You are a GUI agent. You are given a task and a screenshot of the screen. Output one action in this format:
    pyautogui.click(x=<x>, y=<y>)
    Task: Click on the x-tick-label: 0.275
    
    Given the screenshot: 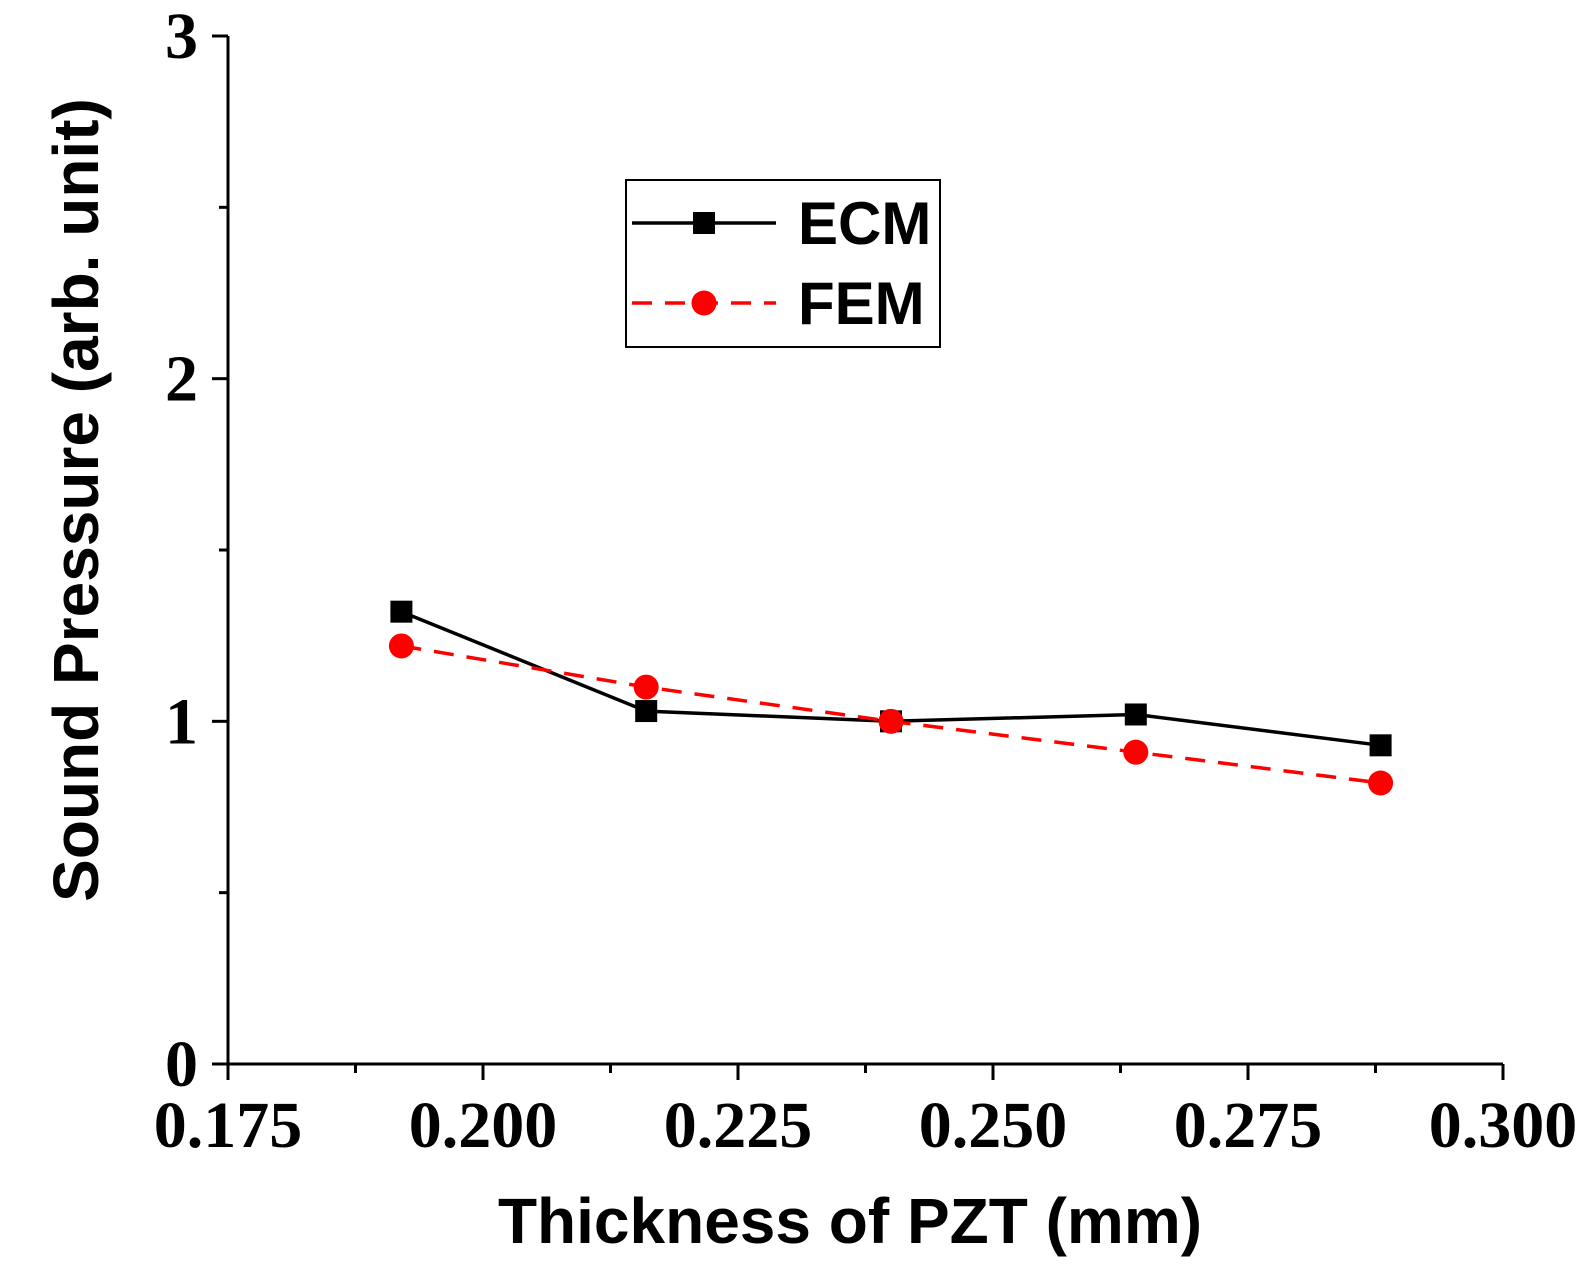 What is the action you would take?
    pyautogui.click(x=1248, y=1125)
    